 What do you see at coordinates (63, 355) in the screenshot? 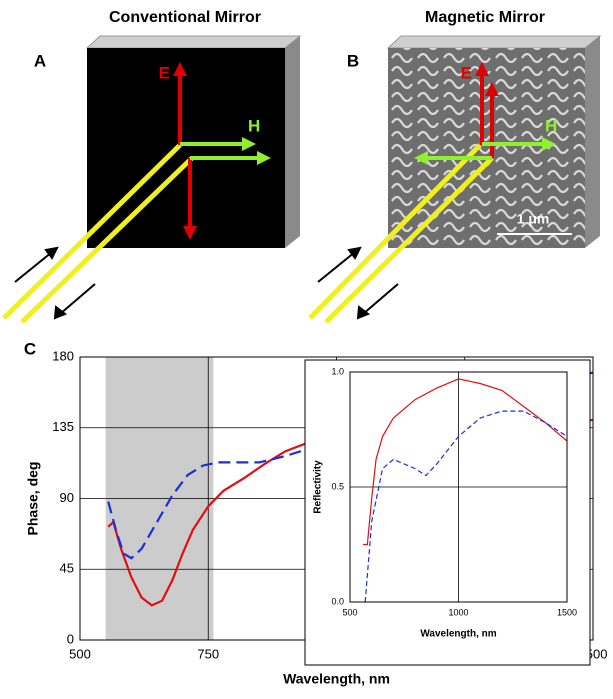
I see `y-tick-label: 180` at bounding box center [63, 355].